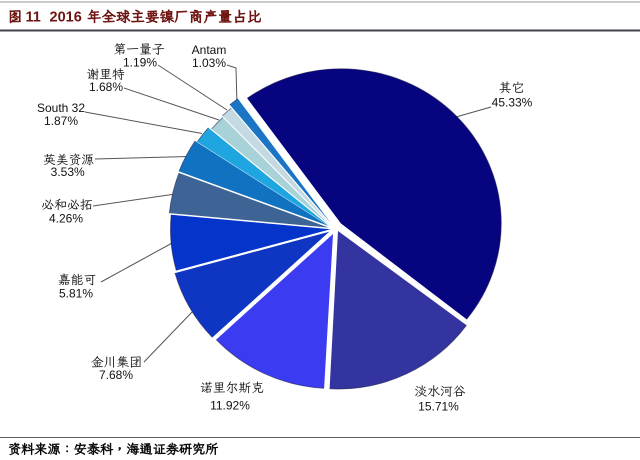  I want to click on svg-text: 45.33%, so click(512, 103).